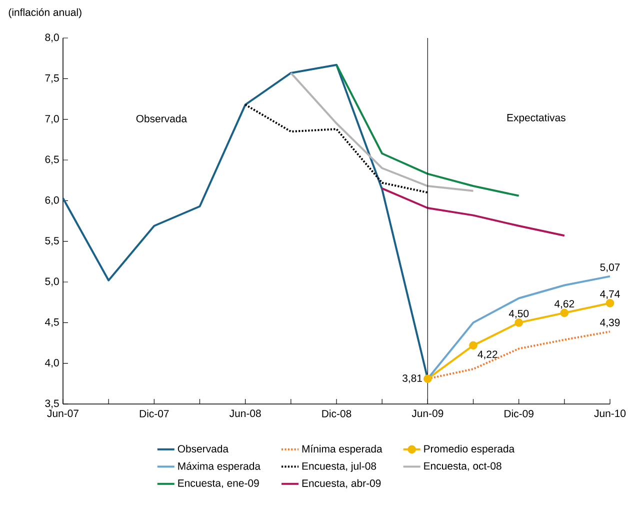 The height and width of the screenshot is (515, 635). Describe the element at coordinates (219, 467) in the screenshot. I see `legend-label: Máxima esperada` at that location.